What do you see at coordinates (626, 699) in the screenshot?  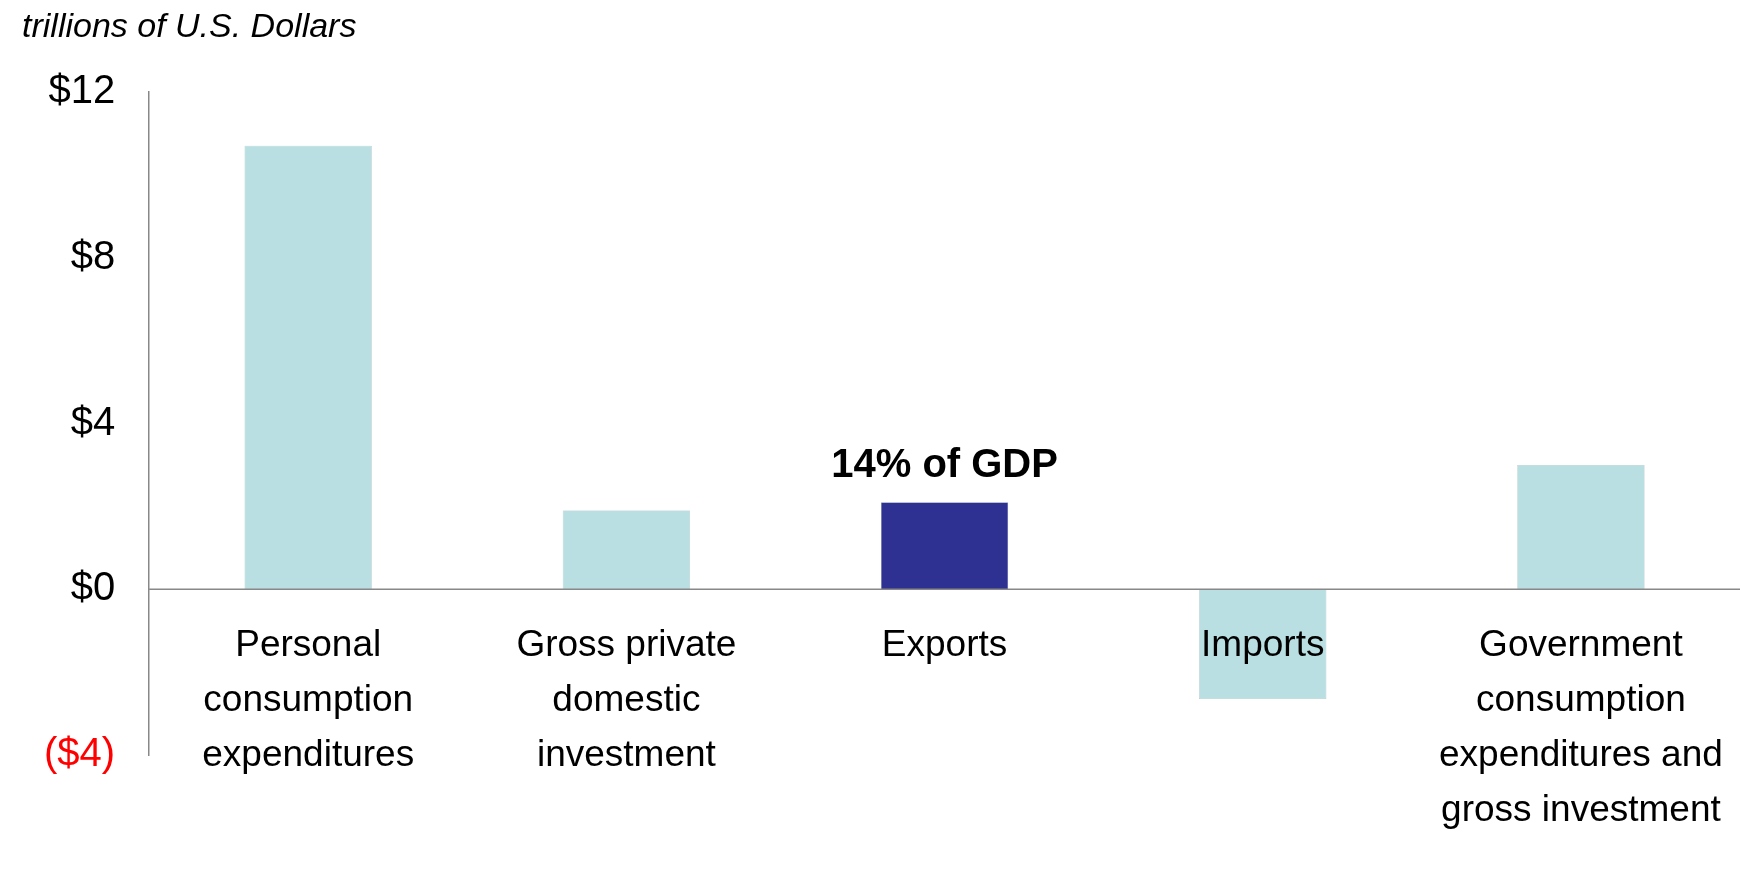 I see `x-tick-label: Gross private domestic investment` at bounding box center [626, 699].